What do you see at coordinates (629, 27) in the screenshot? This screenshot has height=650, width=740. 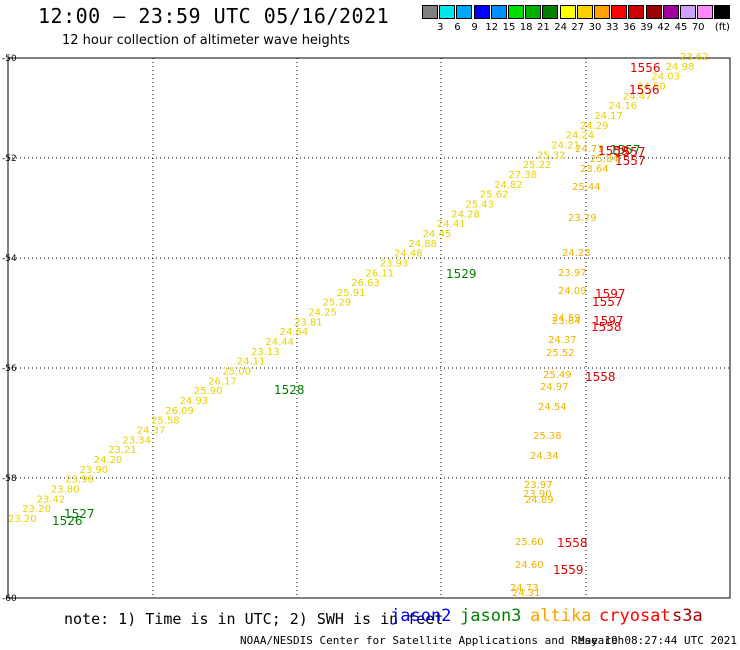 I see `legend-label: 36` at bounding box center [629, 27].